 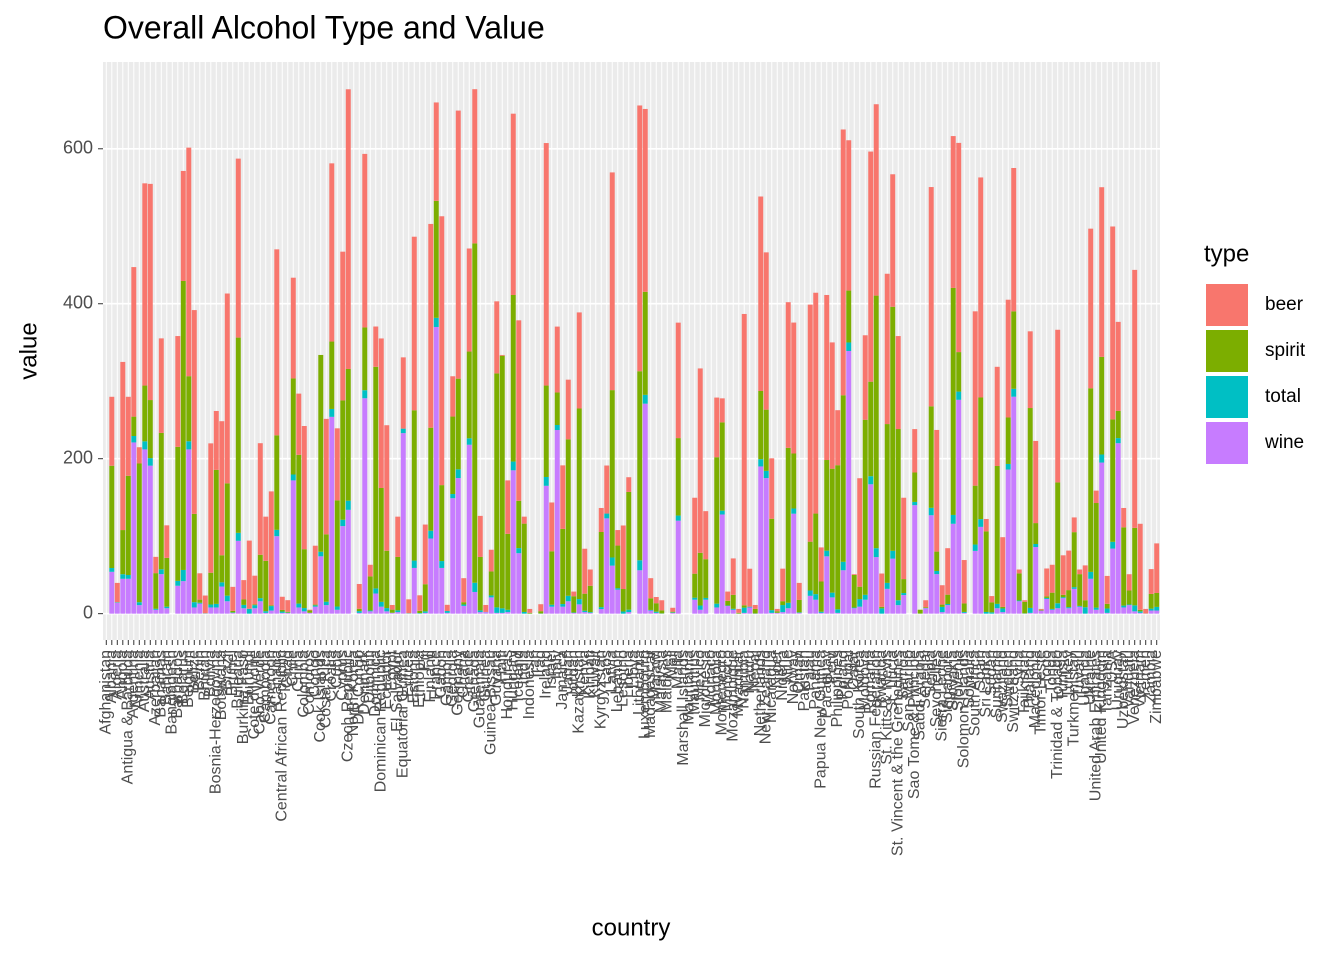 What do you see at coordinates (952, 680) in the screenshot?
I see `x-tick-label: Slovakia` at bounding box center [952, 680].